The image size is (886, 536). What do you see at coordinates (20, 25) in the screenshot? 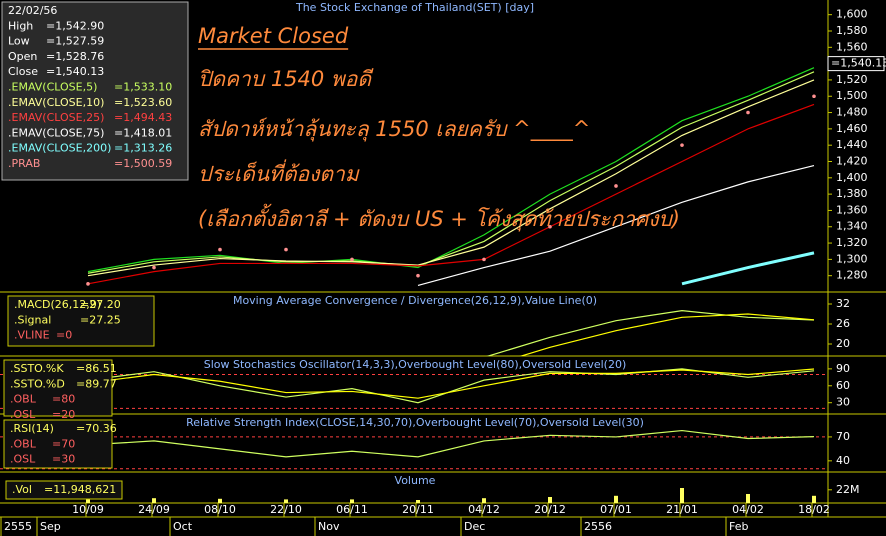
I see `info-name: High` at bounding box center [20, 25].